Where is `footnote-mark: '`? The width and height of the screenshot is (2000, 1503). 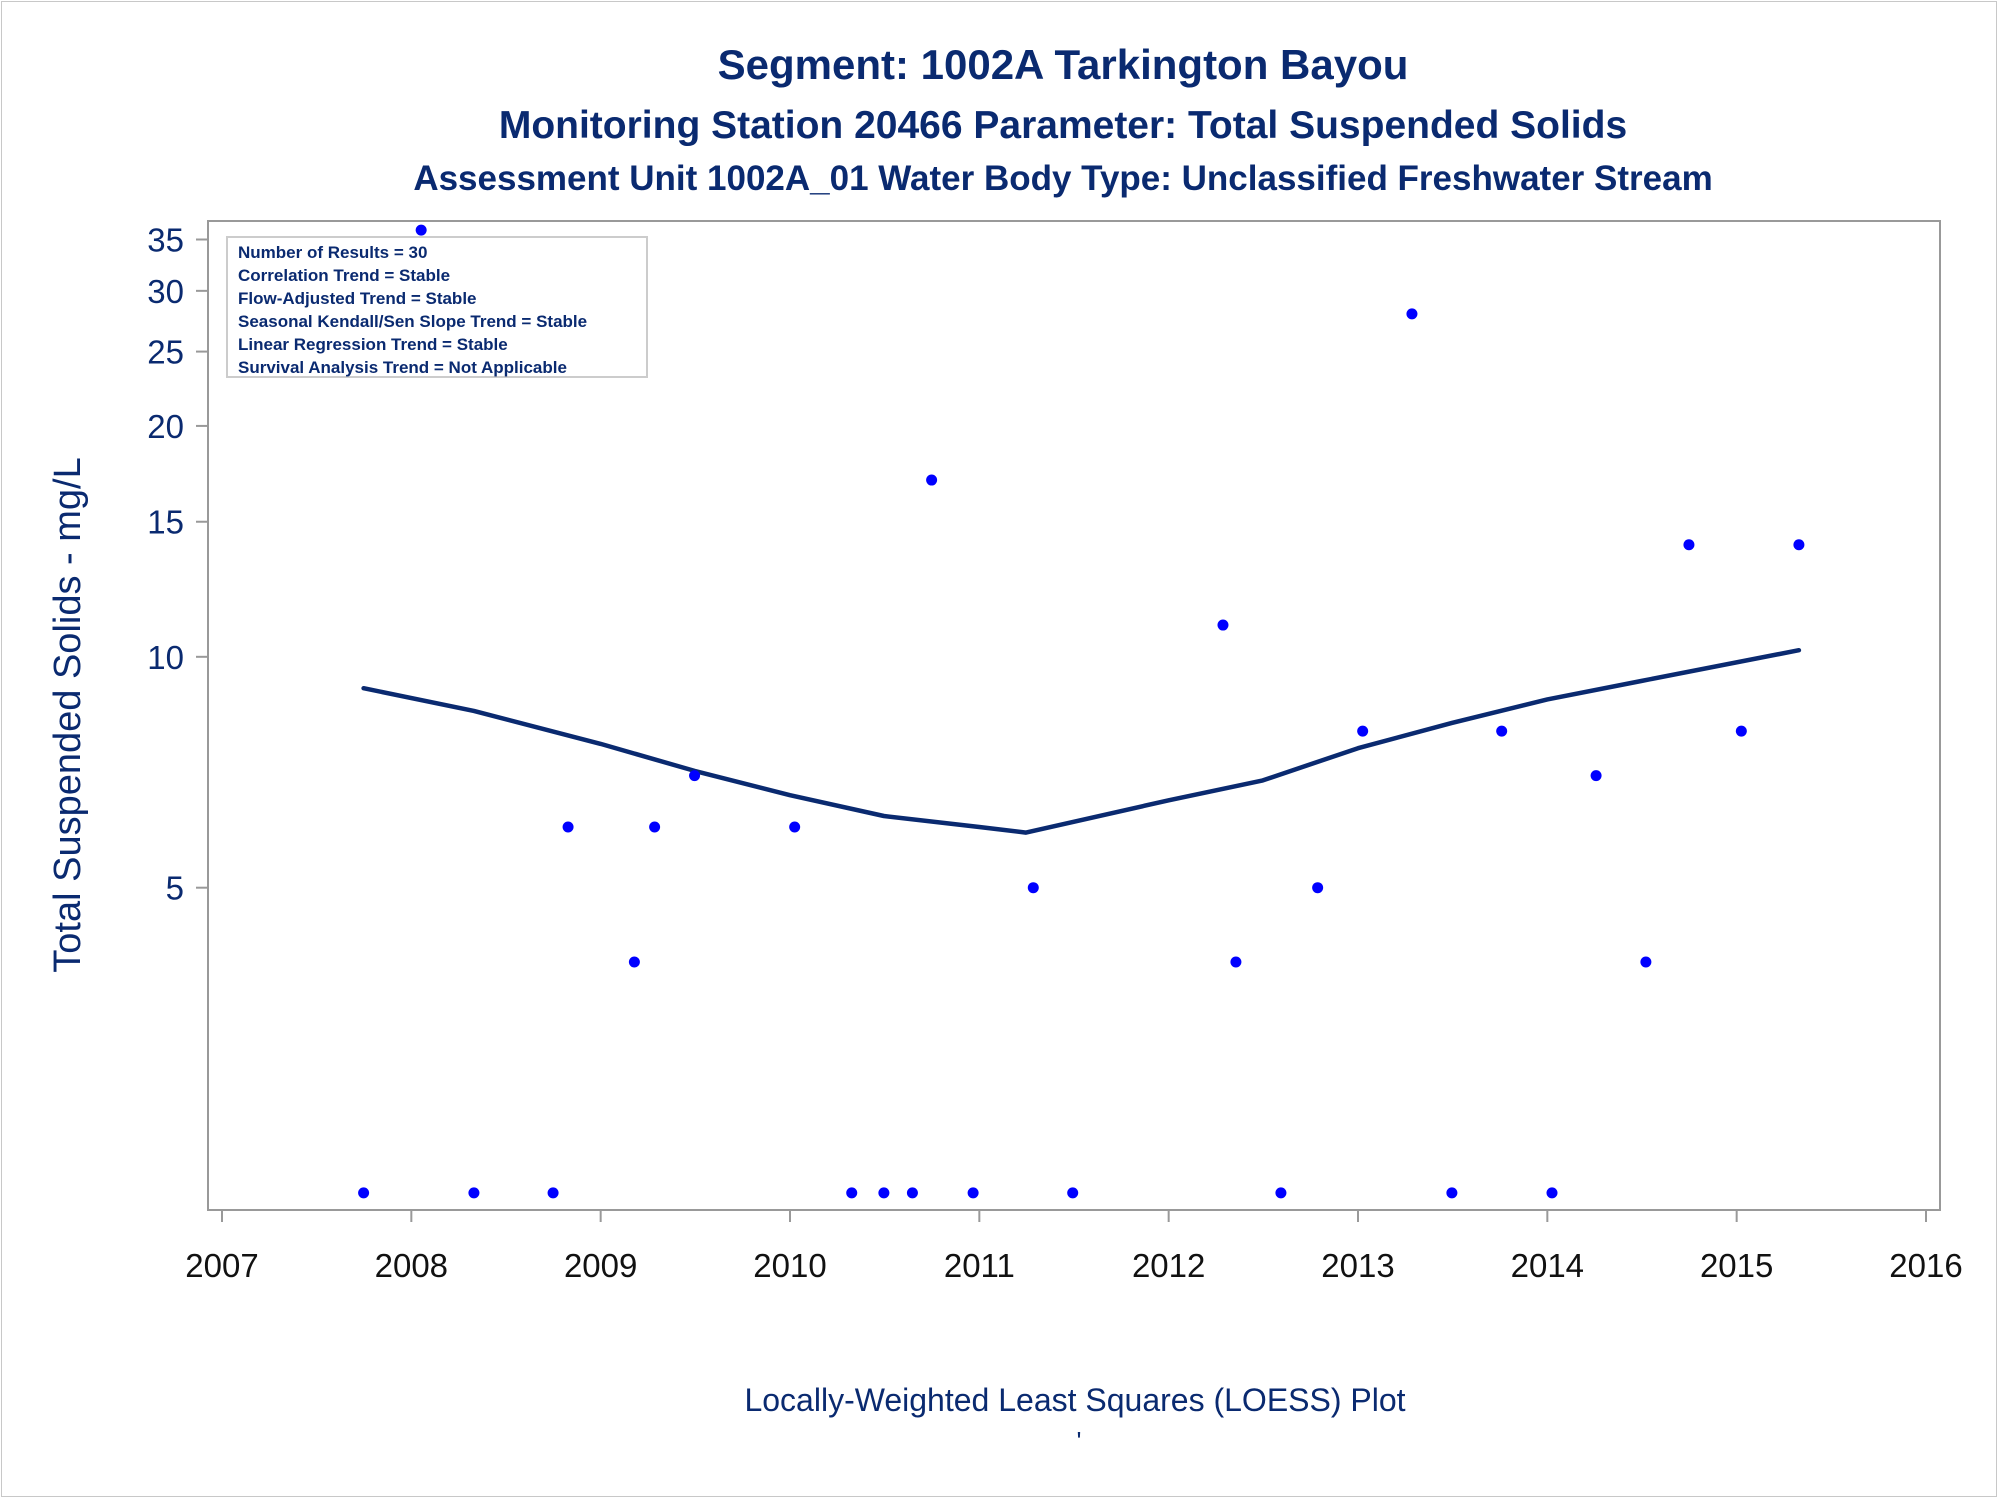
footnote-mark: ' is located at coordinates (1079, 1441).